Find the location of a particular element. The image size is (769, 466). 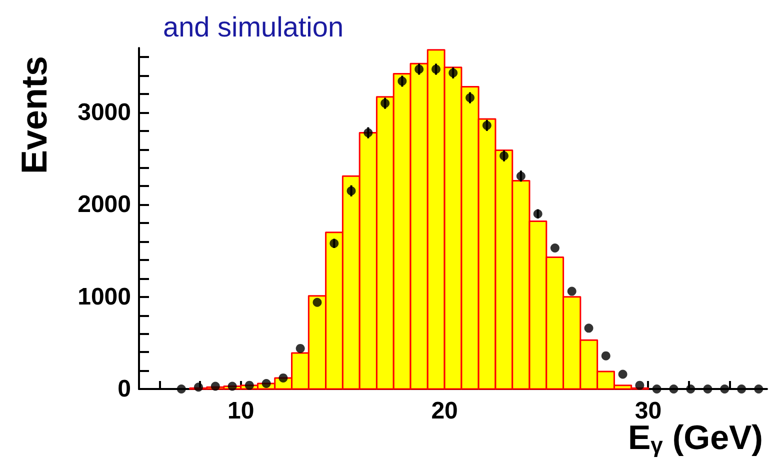

y-axis-title: Events is located at coordinates (34, 115).